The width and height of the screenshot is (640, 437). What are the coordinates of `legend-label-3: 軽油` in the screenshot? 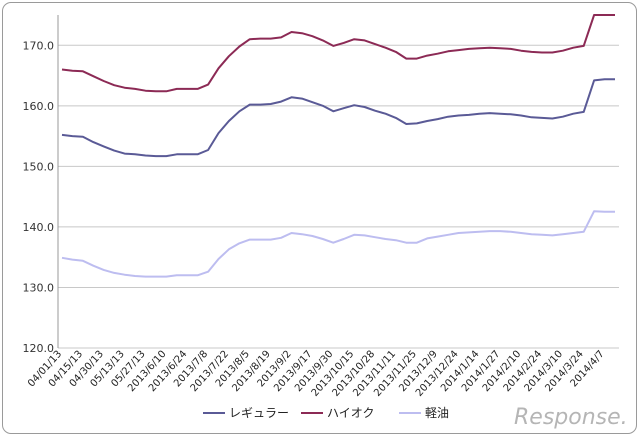 It's located at (437, 413).